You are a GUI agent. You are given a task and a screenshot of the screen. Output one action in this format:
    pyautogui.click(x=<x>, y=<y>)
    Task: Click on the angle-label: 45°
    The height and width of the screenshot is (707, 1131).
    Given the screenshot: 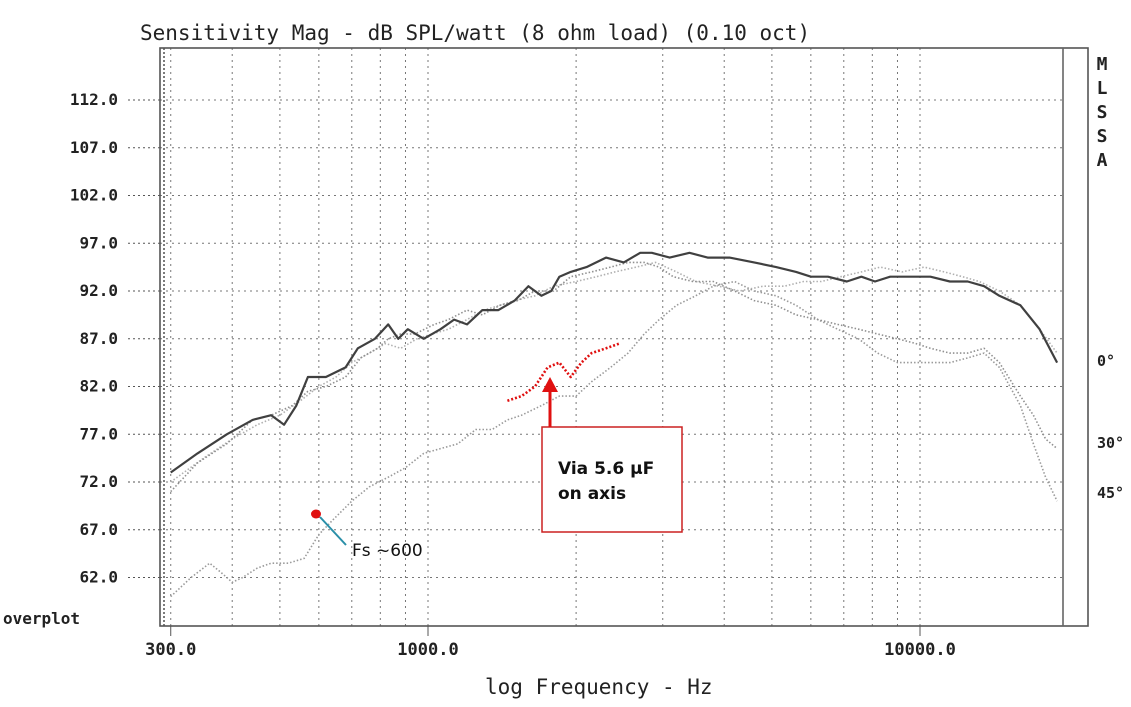 What is the action you would take?
    pyautogui.click(x=1110, y=493)
    